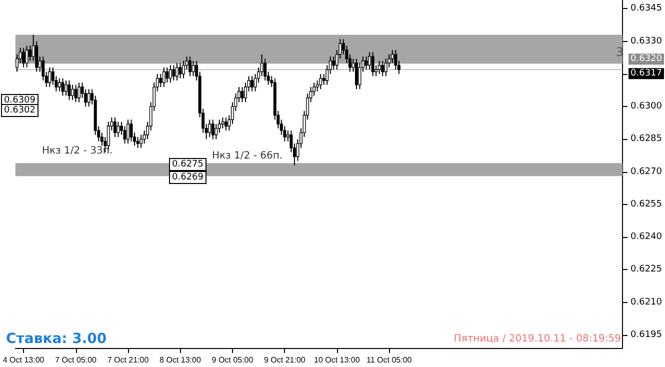  Describe the element at coordinates (538, 339) in the screenshot. I see `annotation: Пятница / 2019.10.11 - 08:19:59` at that location.